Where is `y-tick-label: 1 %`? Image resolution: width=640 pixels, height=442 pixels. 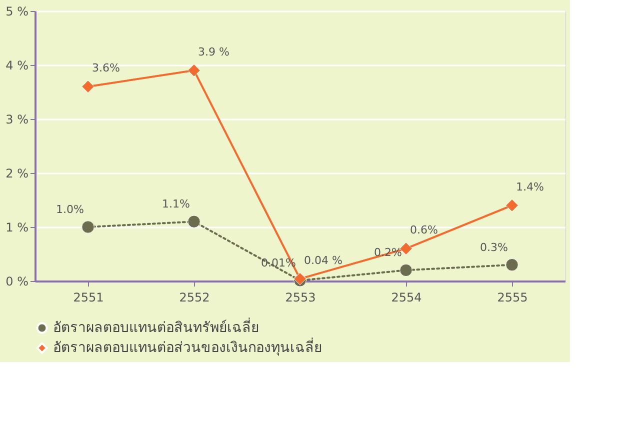 y-tick-label: 1 % is located at coordinates (17, 227).